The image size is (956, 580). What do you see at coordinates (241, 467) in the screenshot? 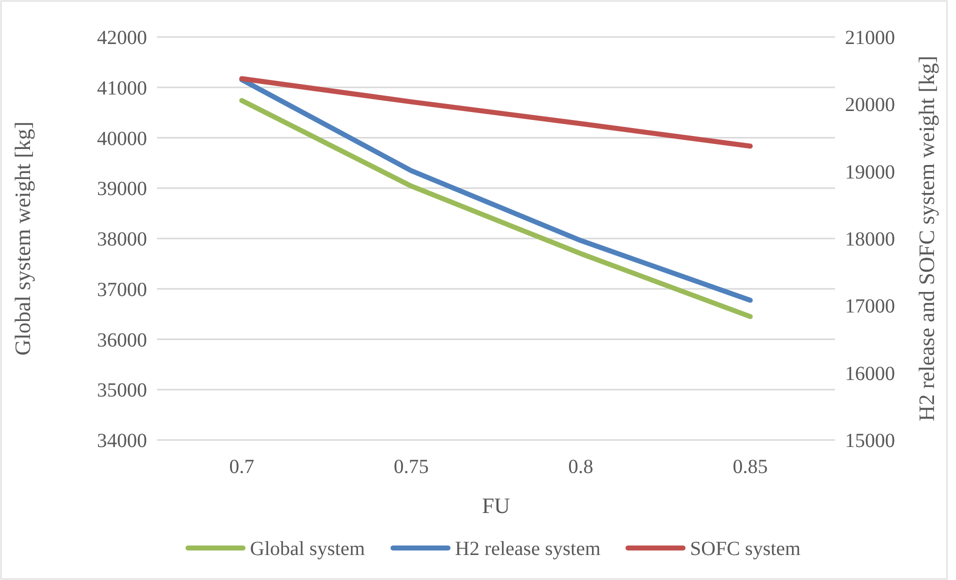
I see `x-tick-label: 0.7` at bounding box center [241, 467].